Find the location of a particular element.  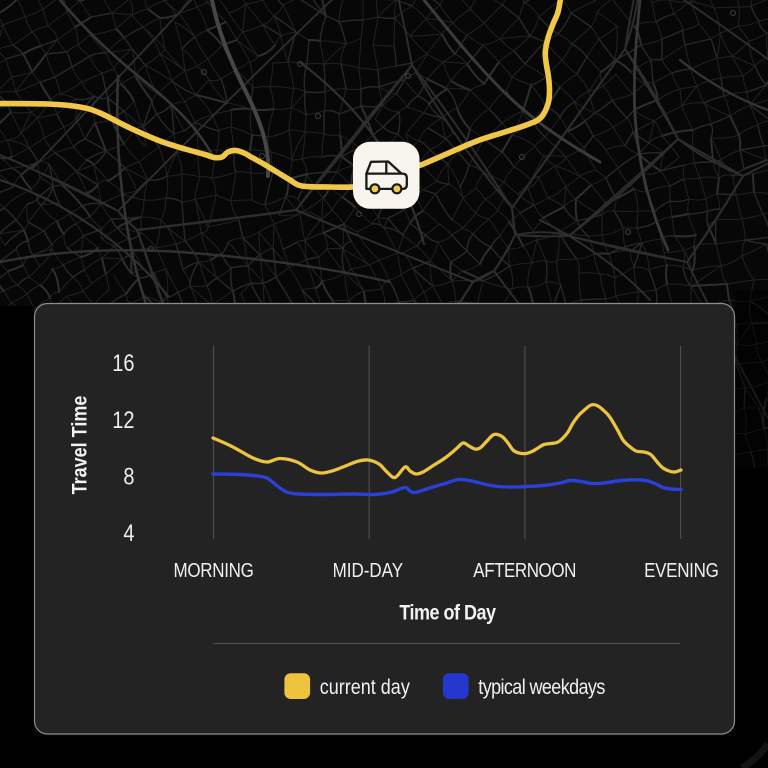

svg-text: current day is located at coordinates (365, 687).